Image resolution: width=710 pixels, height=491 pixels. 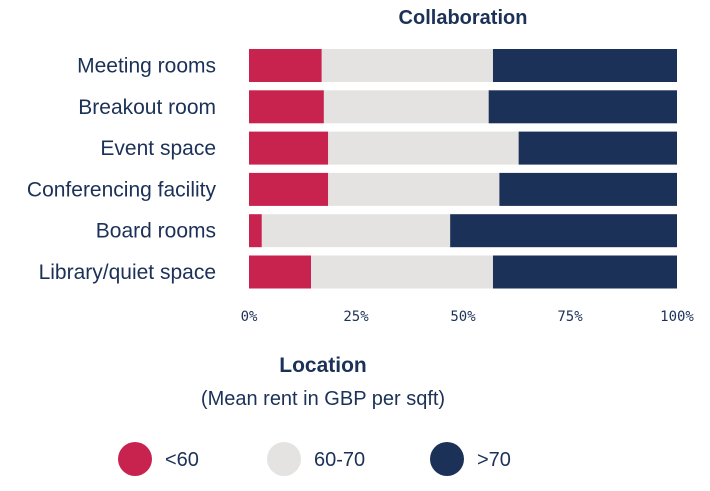 I want to click on category-label: Library/quiet space, so click(x=127, y=272).